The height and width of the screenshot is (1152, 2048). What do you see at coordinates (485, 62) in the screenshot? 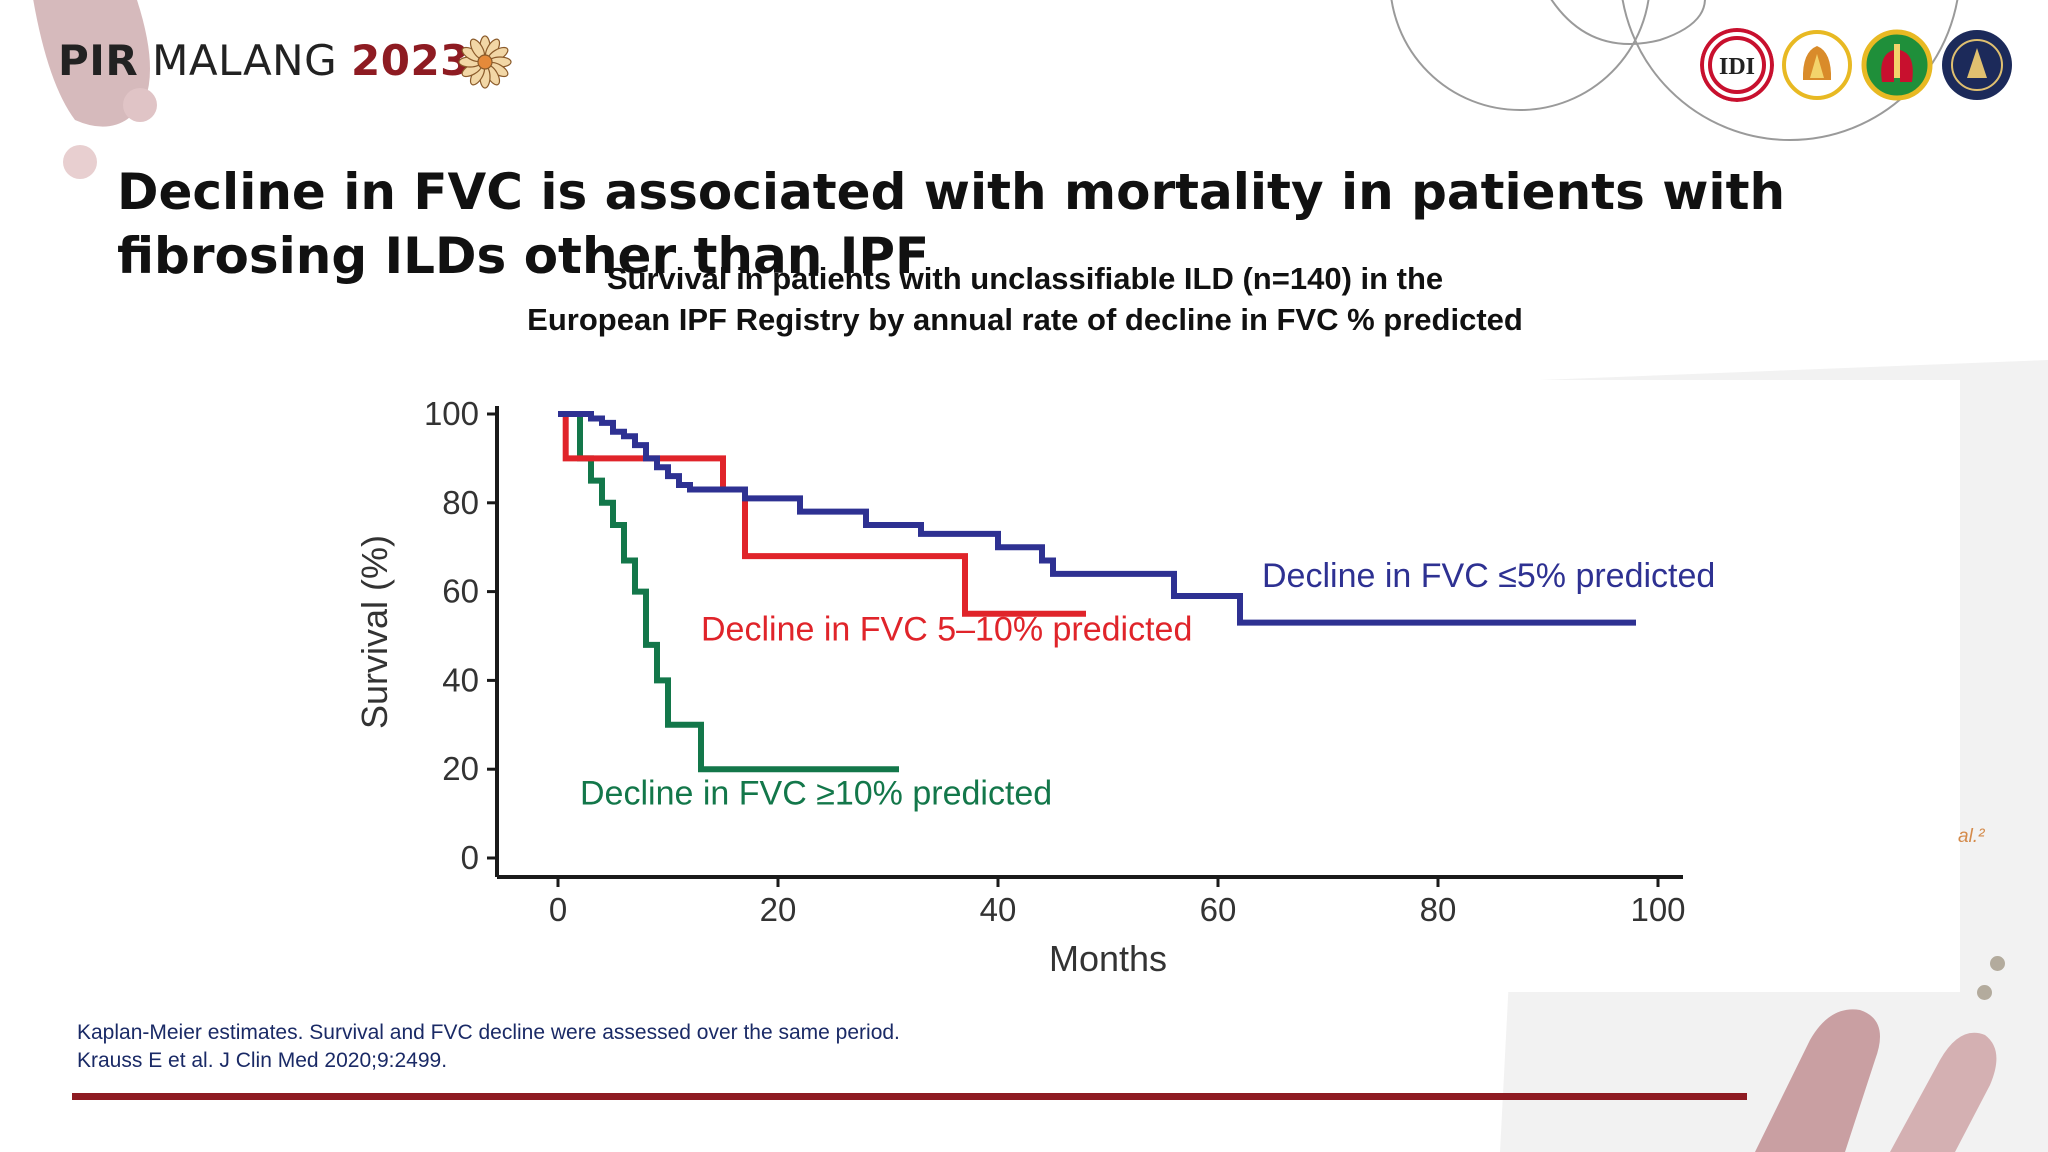
I see `flower-logo-icon` at bounding box center [485, 62].